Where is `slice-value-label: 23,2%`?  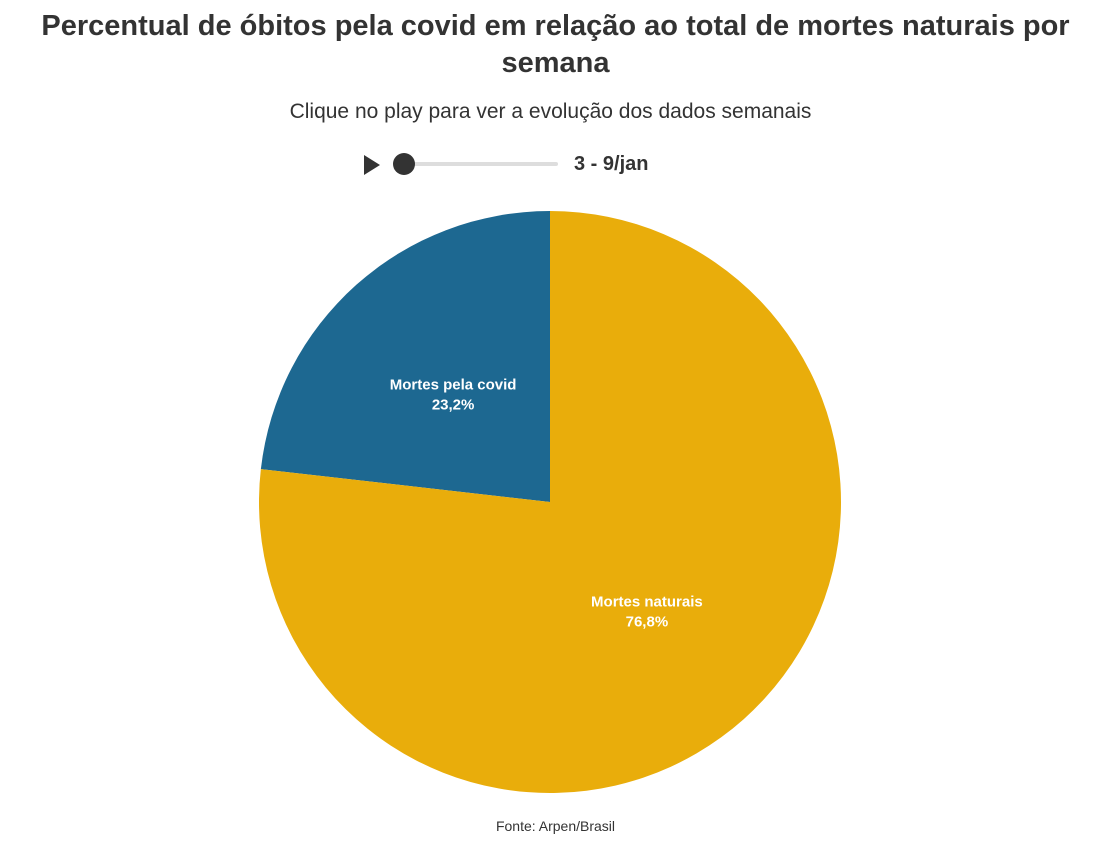 slice-value-label: 23,2% is located at coordinates (453, 404).